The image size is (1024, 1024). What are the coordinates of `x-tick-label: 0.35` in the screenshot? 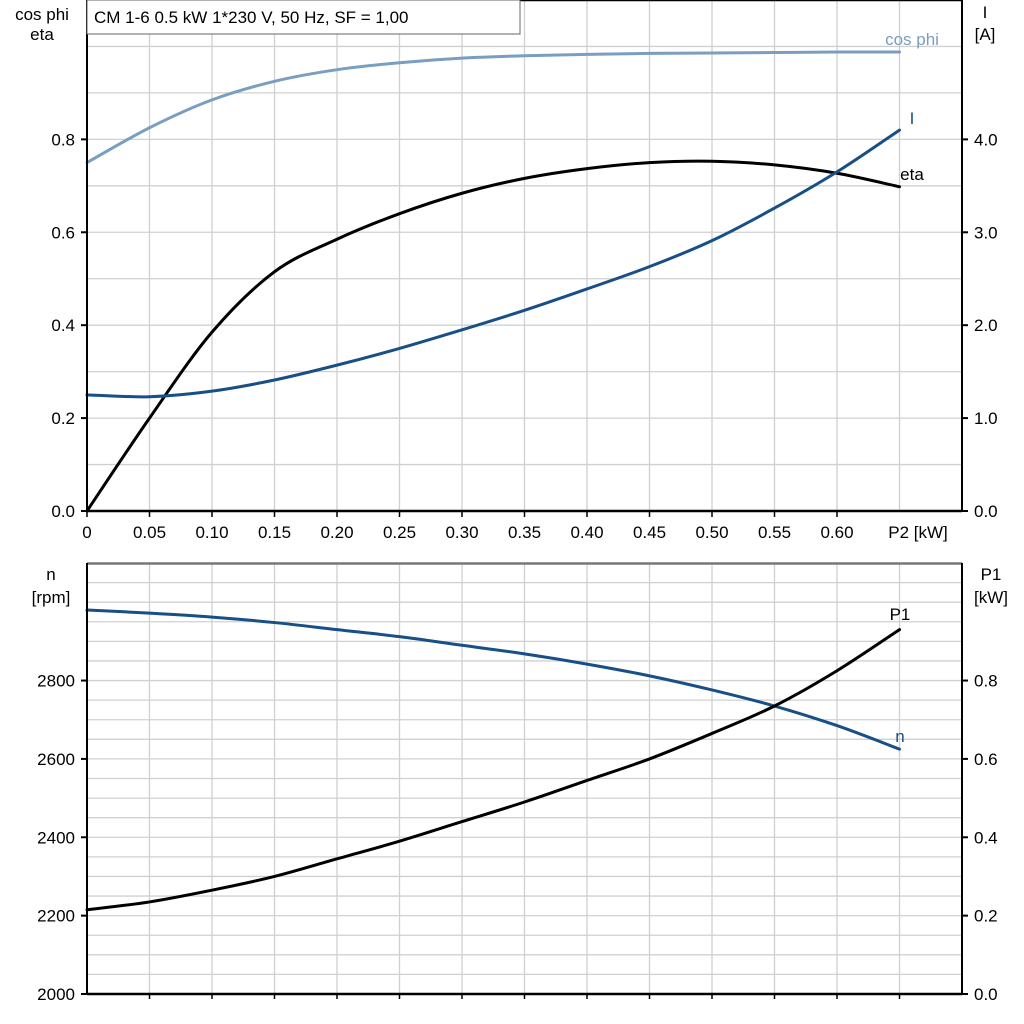 It's located at (524, 532).